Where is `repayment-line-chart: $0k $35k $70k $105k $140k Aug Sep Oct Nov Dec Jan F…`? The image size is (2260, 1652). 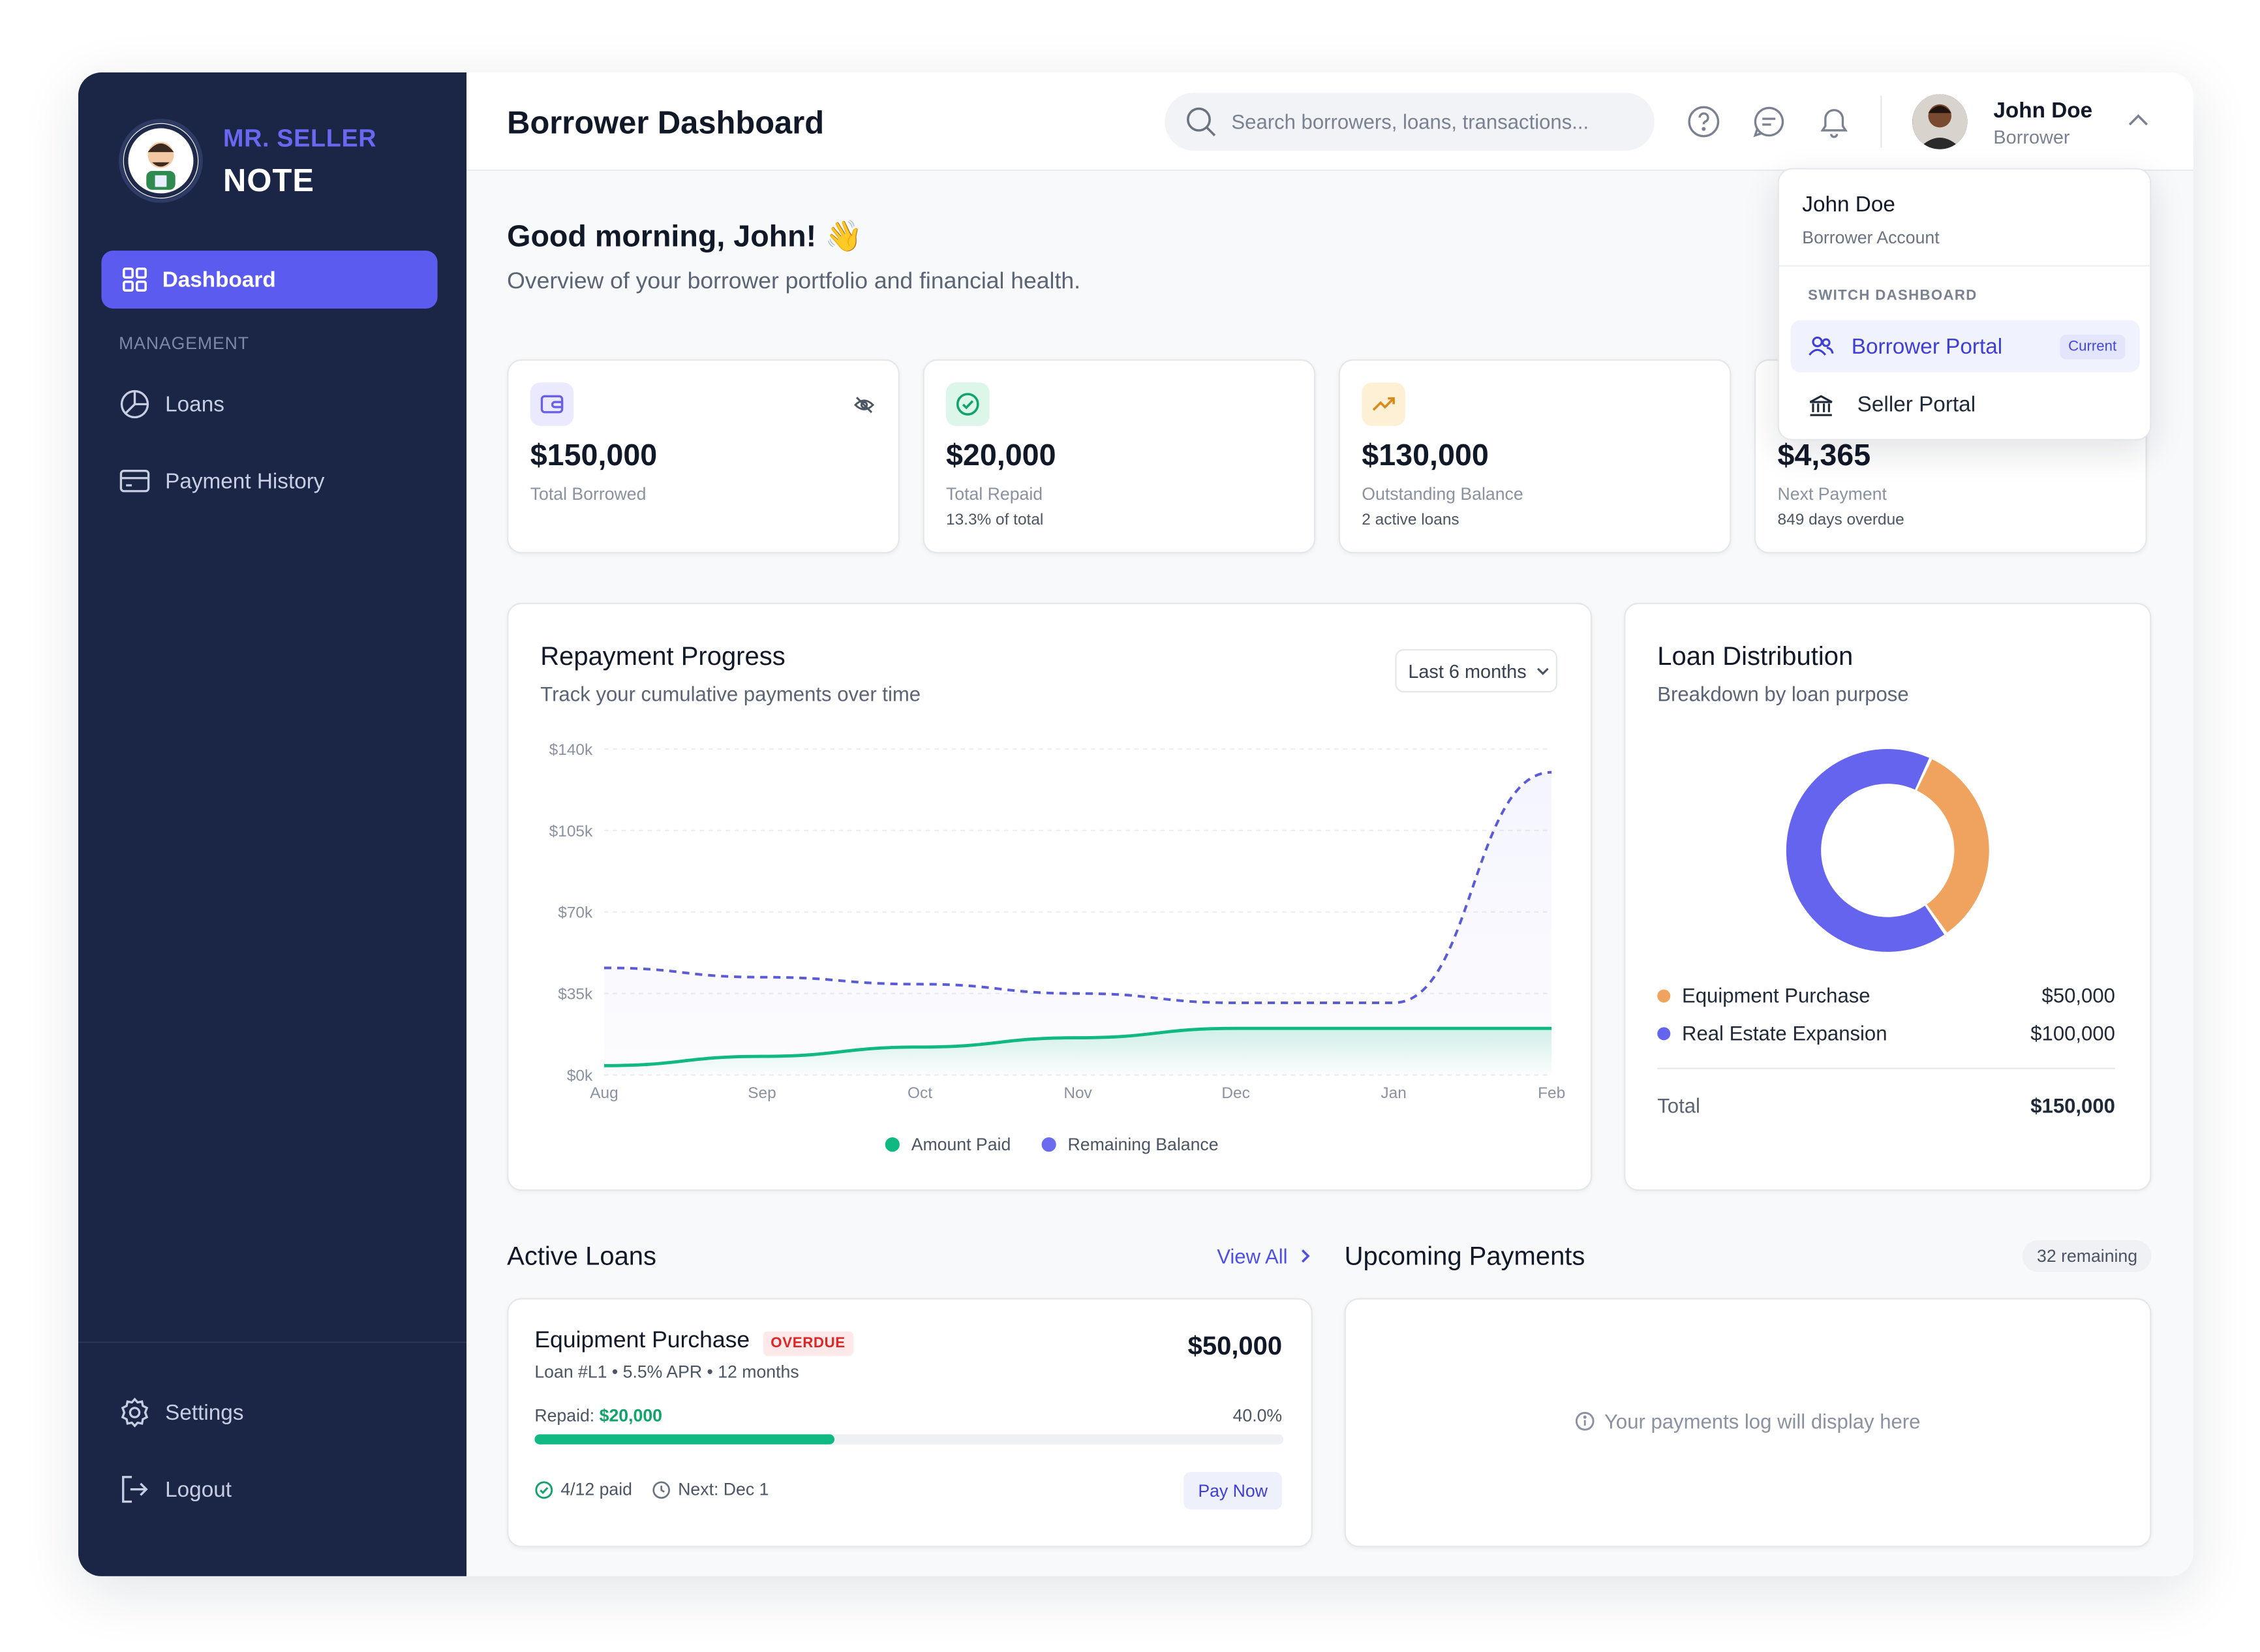 repayment-line-chart: $0k $35k $70k $105k $140k Aug Sep Oct Nov Dec Jan F… is located at coordinates (1057, 922).